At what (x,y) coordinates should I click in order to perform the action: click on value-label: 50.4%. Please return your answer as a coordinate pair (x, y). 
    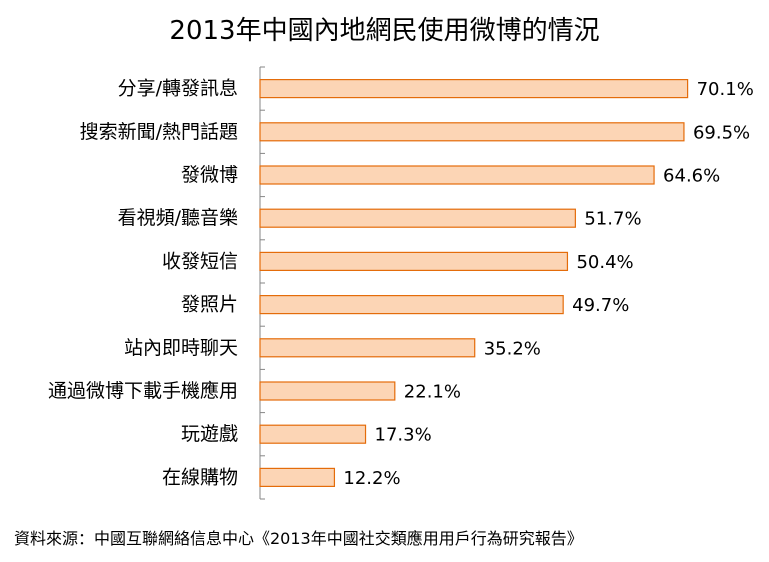
    Looking at the image, I should click on (604, 262).